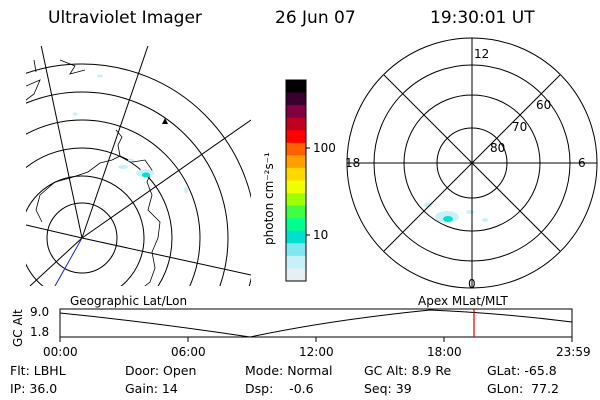 This screenshot has width=600, height=400. What do you see at coordinates (289, 370) in the screenshot?
I see `info-mode: Mode: Normal` at bounding box center [289, 370].